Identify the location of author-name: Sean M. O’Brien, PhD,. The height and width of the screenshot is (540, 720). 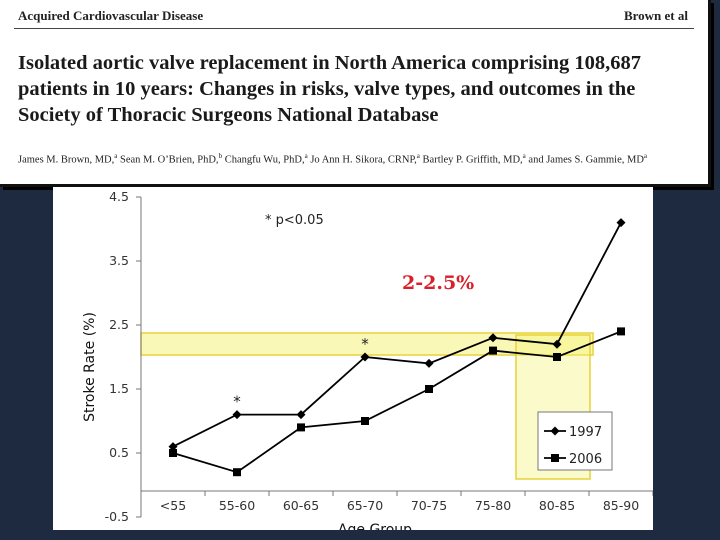
(169, 160).